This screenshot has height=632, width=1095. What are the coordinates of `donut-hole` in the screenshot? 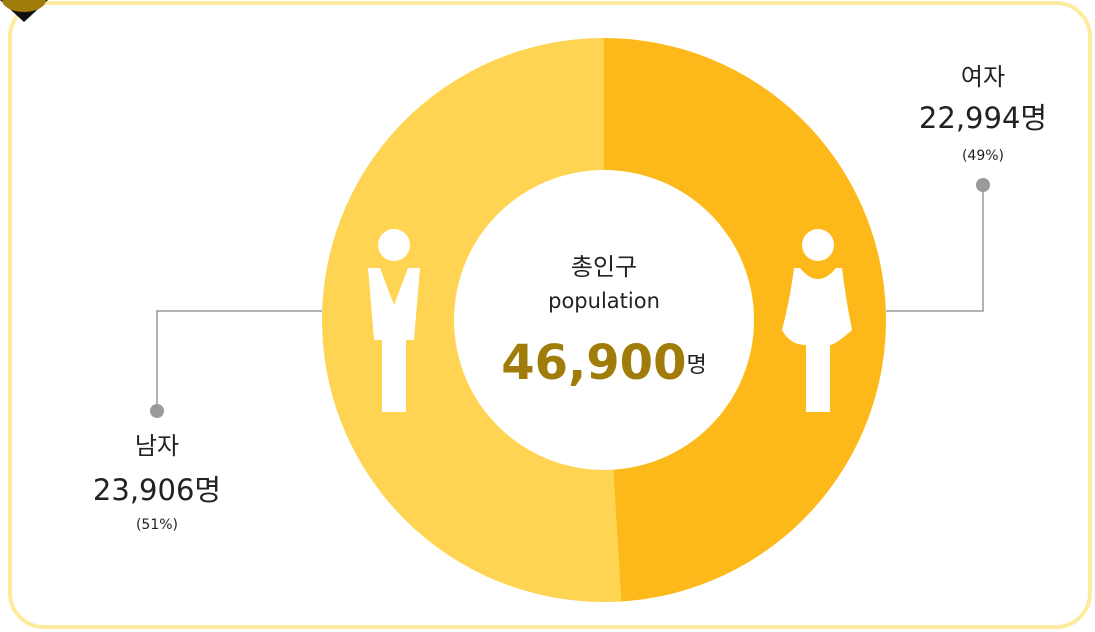 It's located at (604, 320).